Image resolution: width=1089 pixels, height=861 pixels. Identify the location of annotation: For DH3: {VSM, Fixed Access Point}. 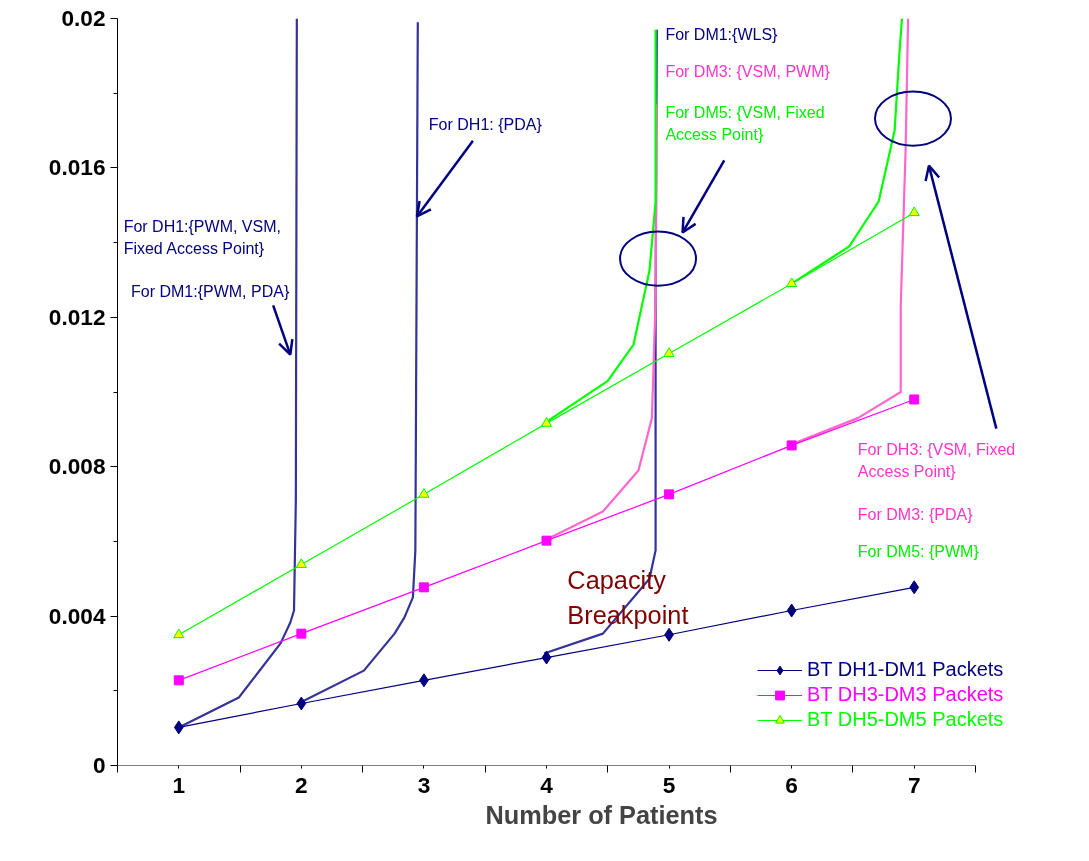
(936, 460).